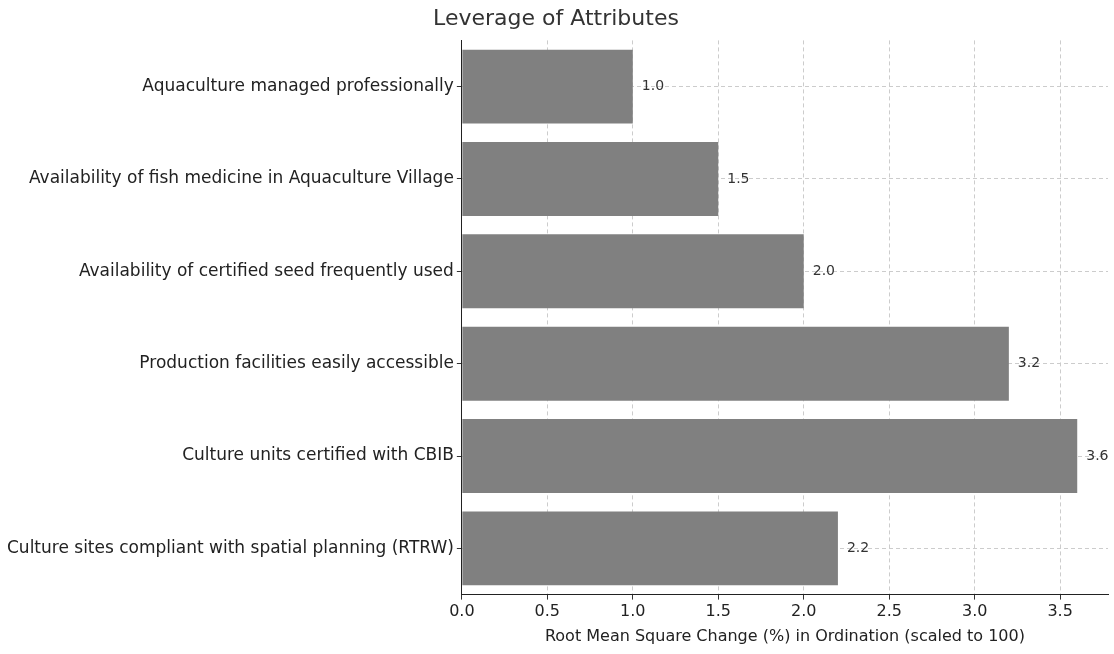 This screenshot has width=1114, height=654. What do you see at coordinates (653, 85) in the screenshot?
I see `data-label: 1.0` at bounding box center [653, 85].